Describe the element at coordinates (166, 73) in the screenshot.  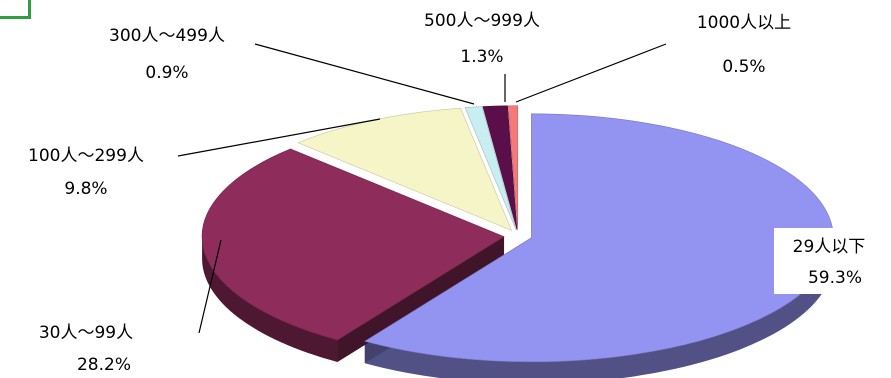
I see `slice-label-value: 0.9%` at that location.